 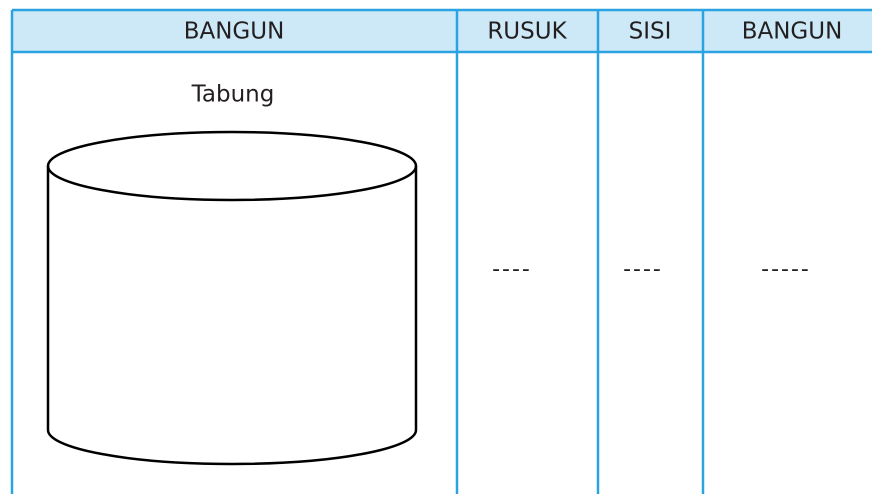 I want to click on cylinder-bottom, so click(x=232, y=447).